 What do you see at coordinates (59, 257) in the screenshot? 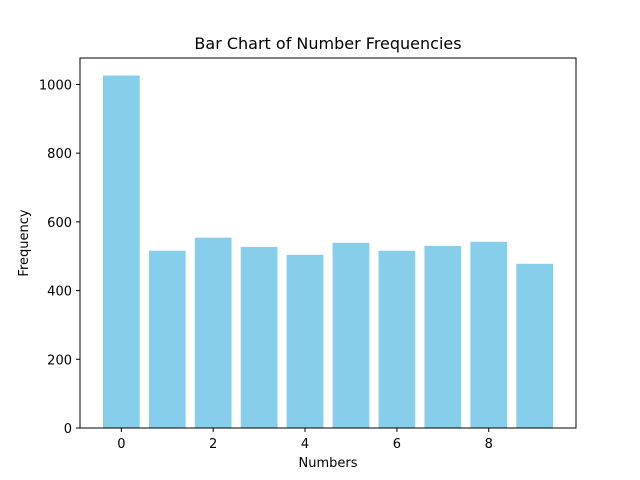
I see `y-axis-ticks: 0 200 400 600 800 1000` at bounding box center [59, 257].